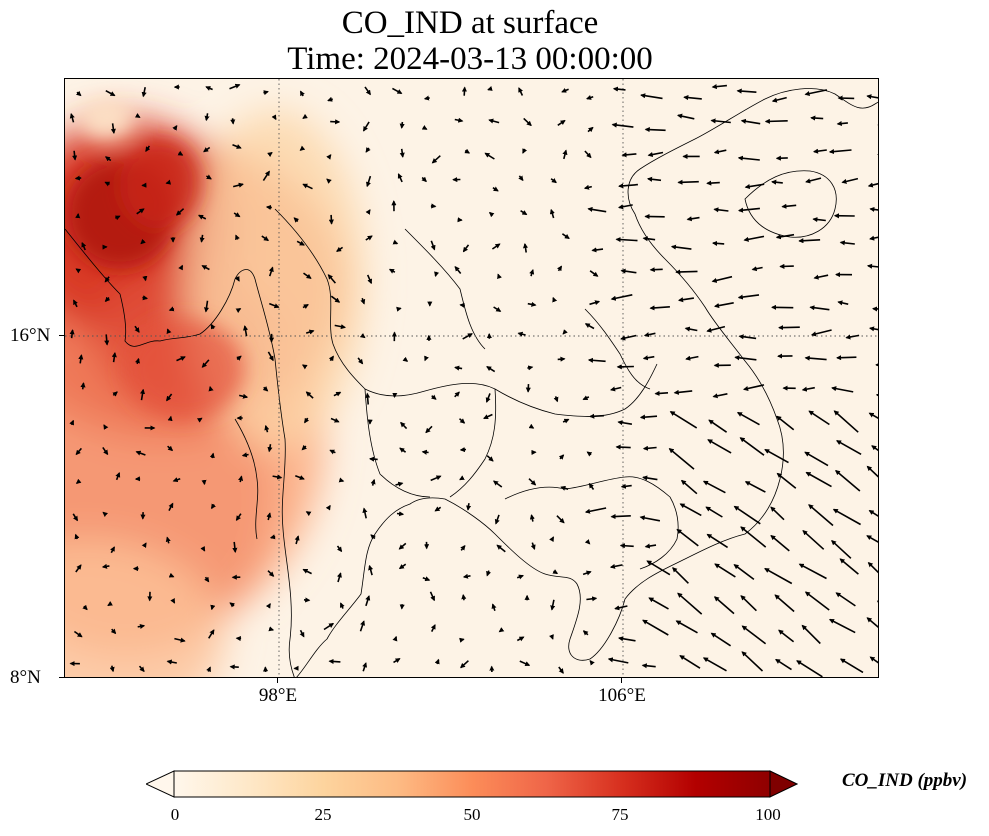 Image resolution: width=989 pixels, height=836 pixels. What do you see at coordinates (323, 814) in the screenshot?
I see `colorbar-tick-25: 25` at bounding box center [323, 814].